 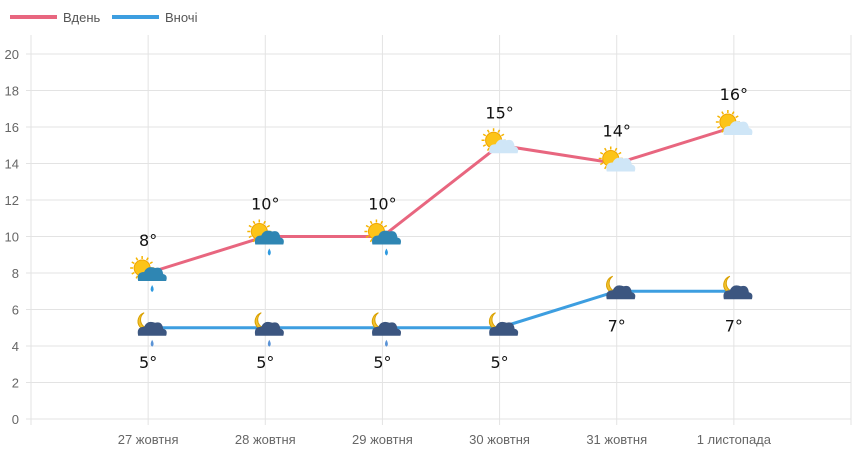 I want to click on x-tick-label: 27 жовтня, so click(x=148, y=439).